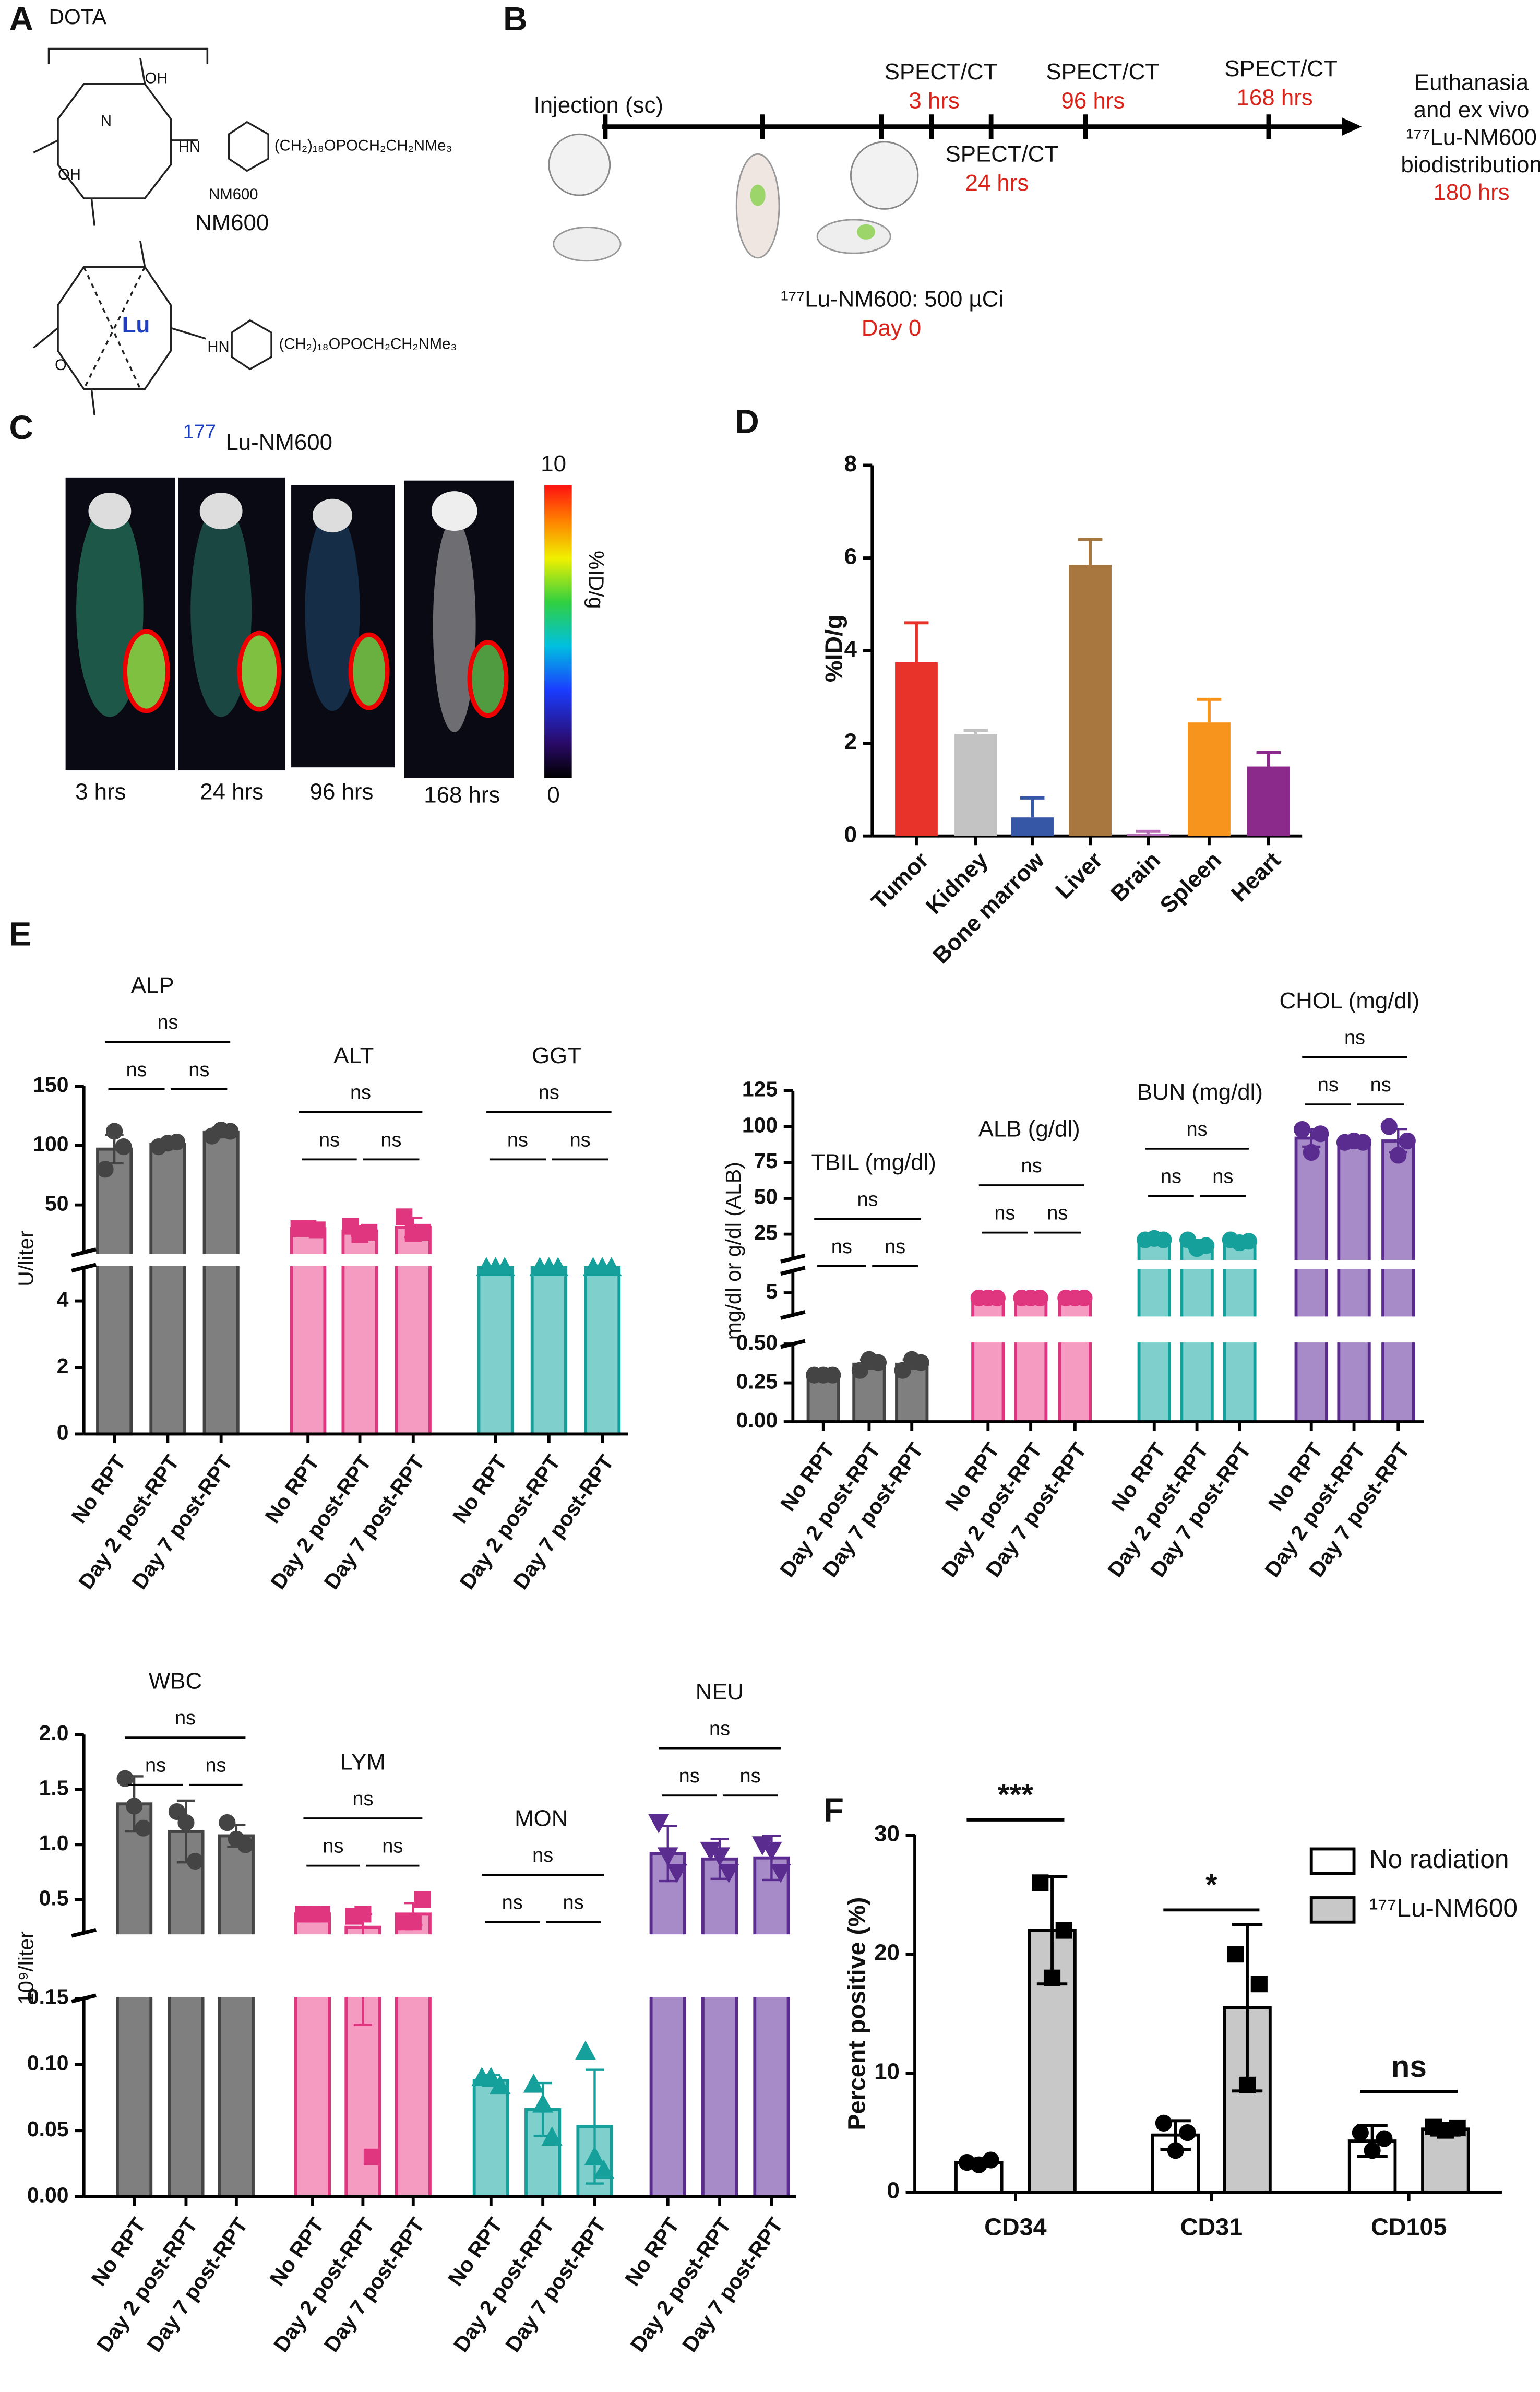 Image resolution: width=1540 pixels, height=2392 pixels. I want to click on chem-atom: Lu, so click(136, 325).